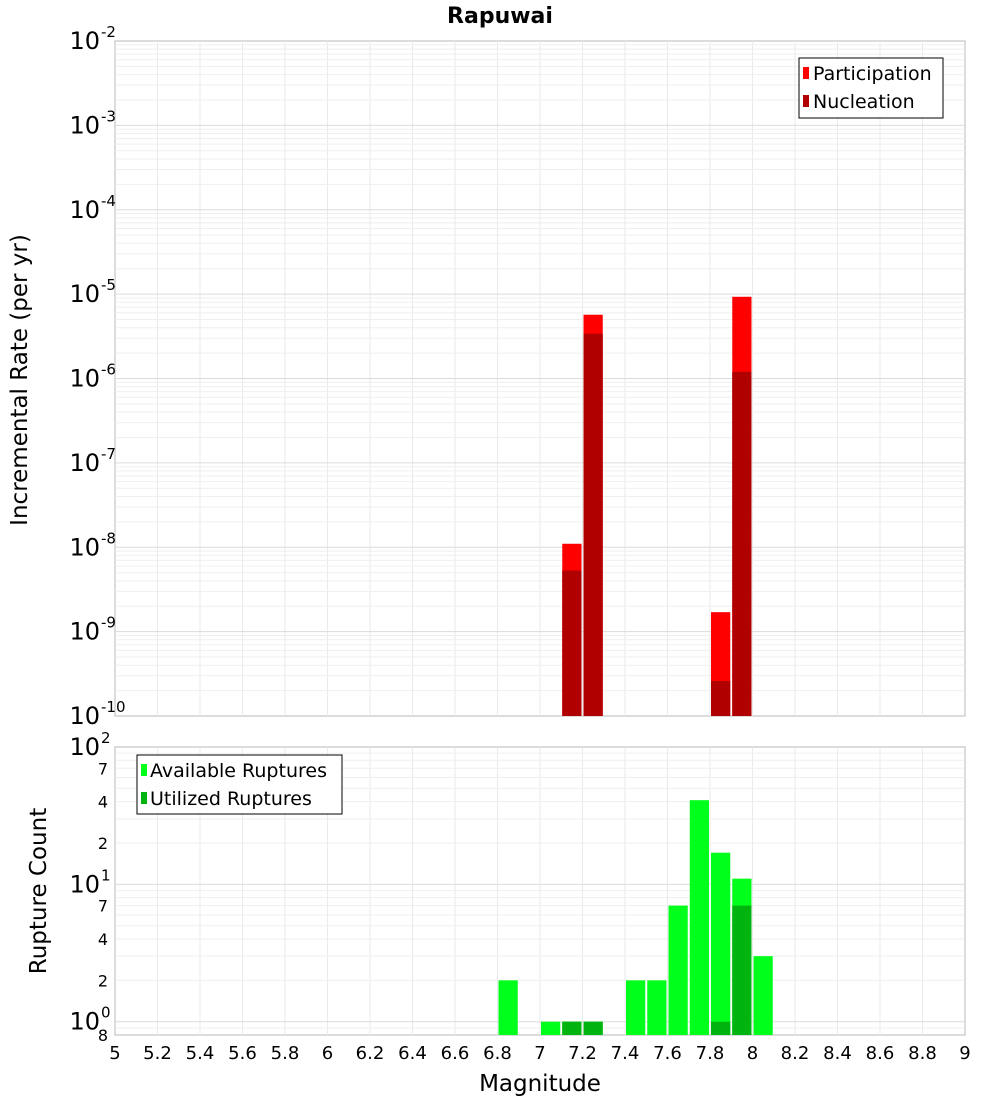  Describe the element at coordinates (922, 1053) in the screenshot. I see `x-tick-label: 8.8` at that location.